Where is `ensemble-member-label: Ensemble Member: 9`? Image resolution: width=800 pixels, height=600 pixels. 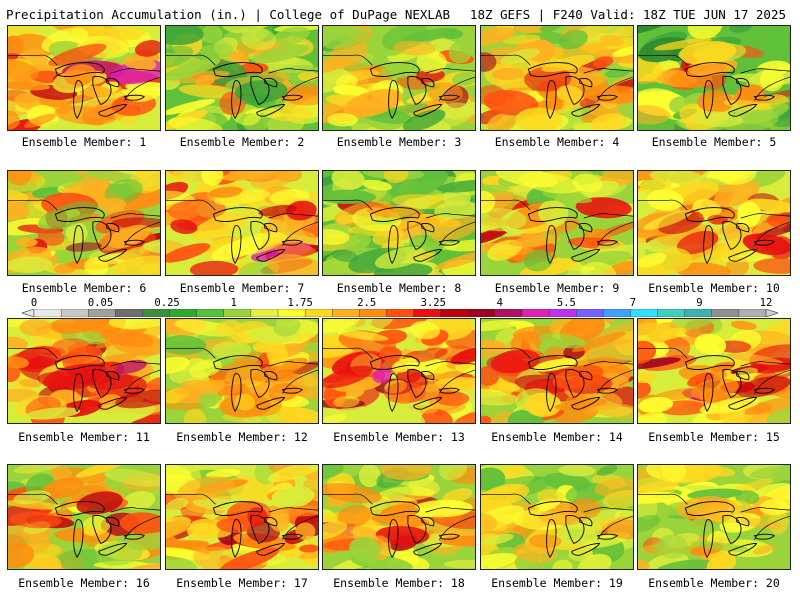 ensemble-member-label: Ensemble Member: 9 is located at coordinates (557, 288).